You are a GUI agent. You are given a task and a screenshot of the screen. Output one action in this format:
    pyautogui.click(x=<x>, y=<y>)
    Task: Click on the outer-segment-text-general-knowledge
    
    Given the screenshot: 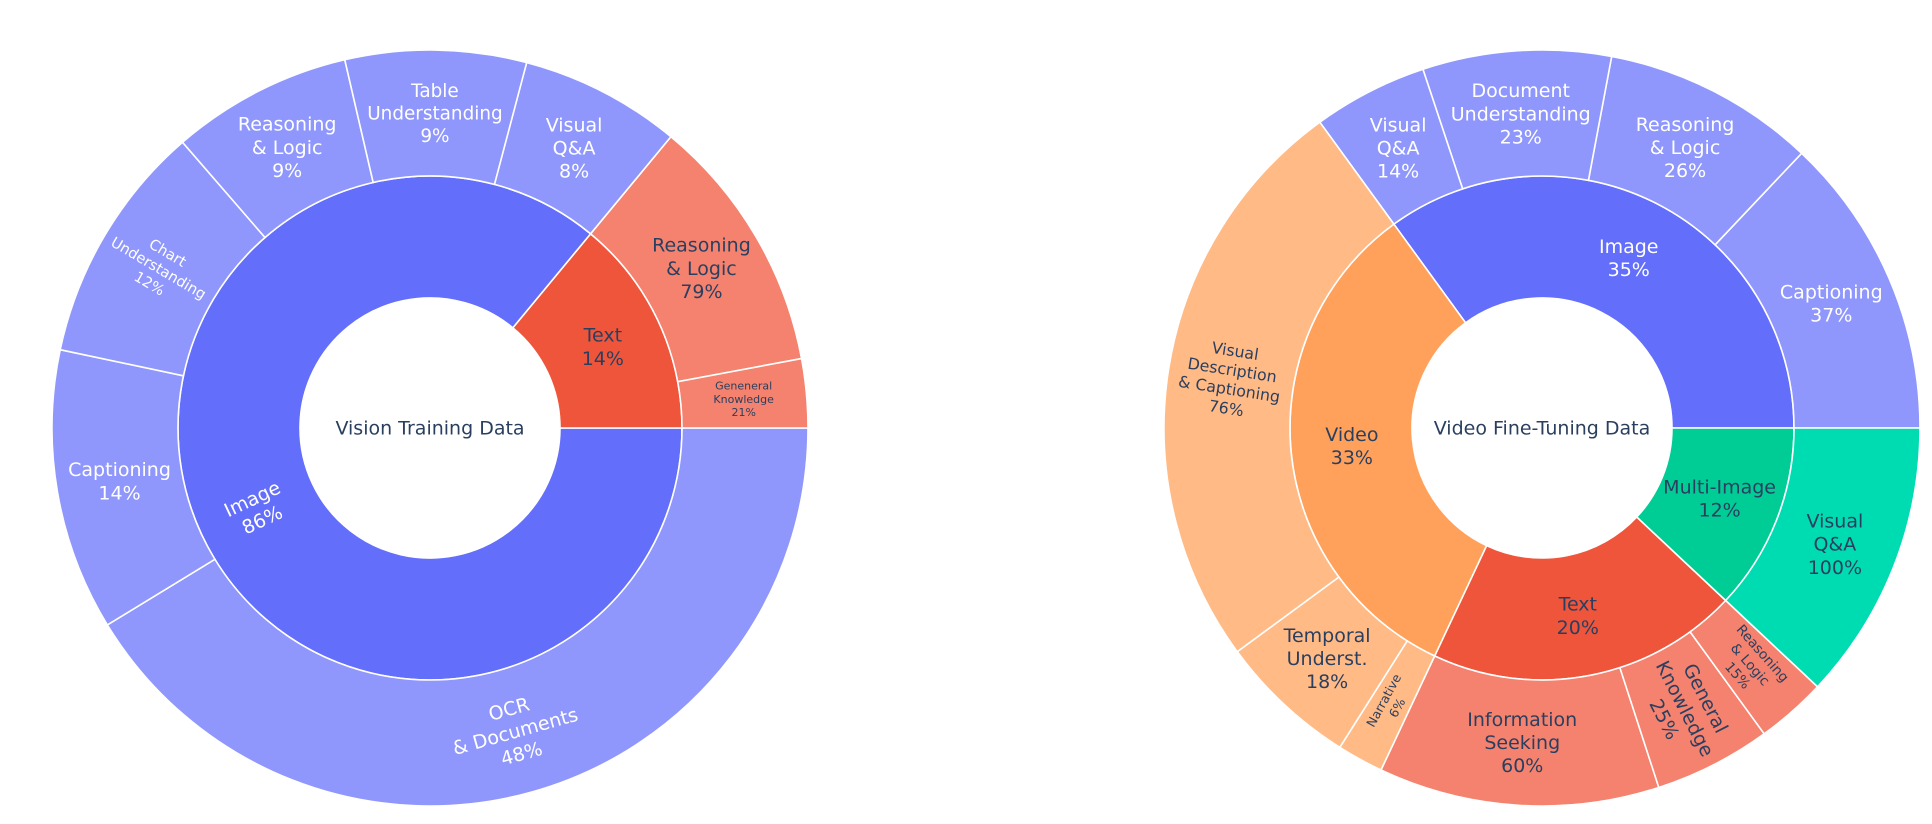 What is the action you would take?
    pyautogui.click(x=1692, y=709)
    